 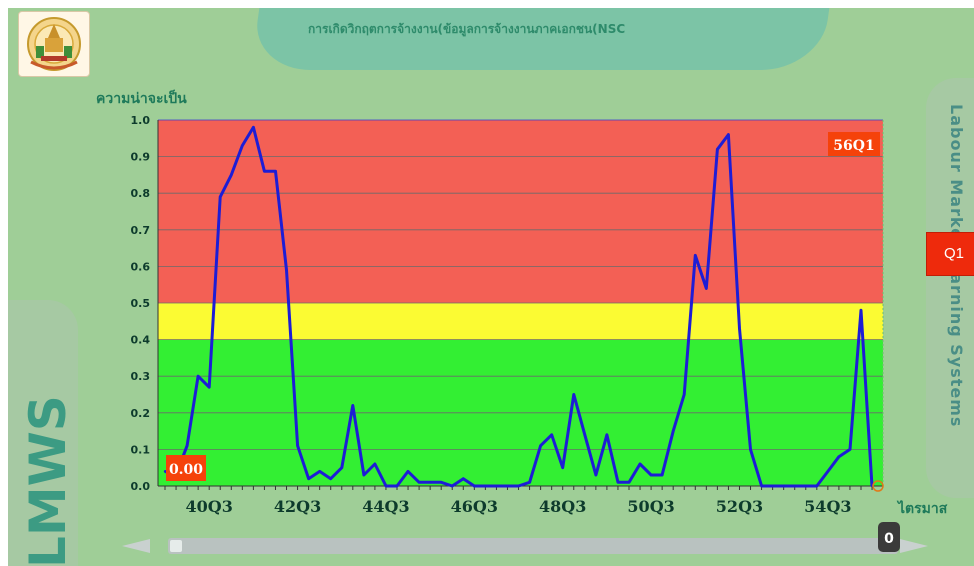 I want to click on scroll-left-arrow-icon, so click(x=136, y=546).